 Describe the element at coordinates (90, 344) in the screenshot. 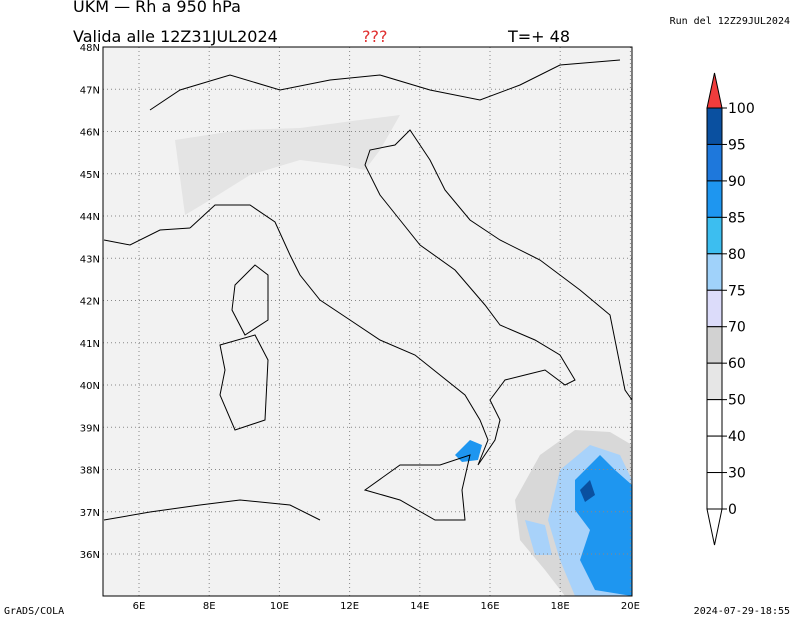

I see `lat-label: 41N` at that location.